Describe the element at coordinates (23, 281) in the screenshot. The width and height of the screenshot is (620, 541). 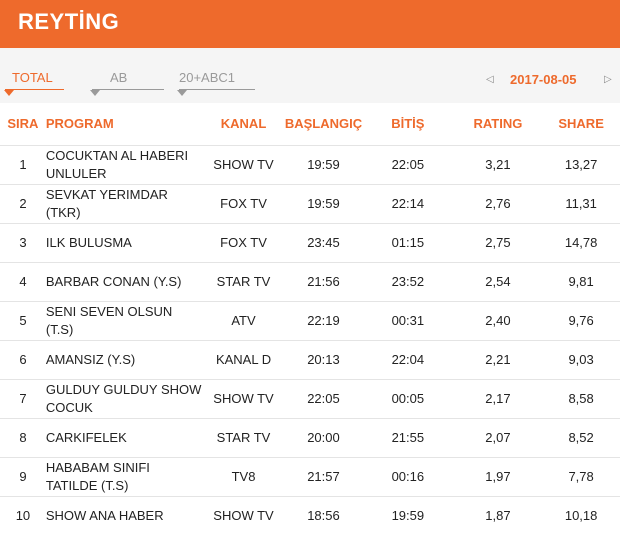
I see `cell-sira: 4` at that location.